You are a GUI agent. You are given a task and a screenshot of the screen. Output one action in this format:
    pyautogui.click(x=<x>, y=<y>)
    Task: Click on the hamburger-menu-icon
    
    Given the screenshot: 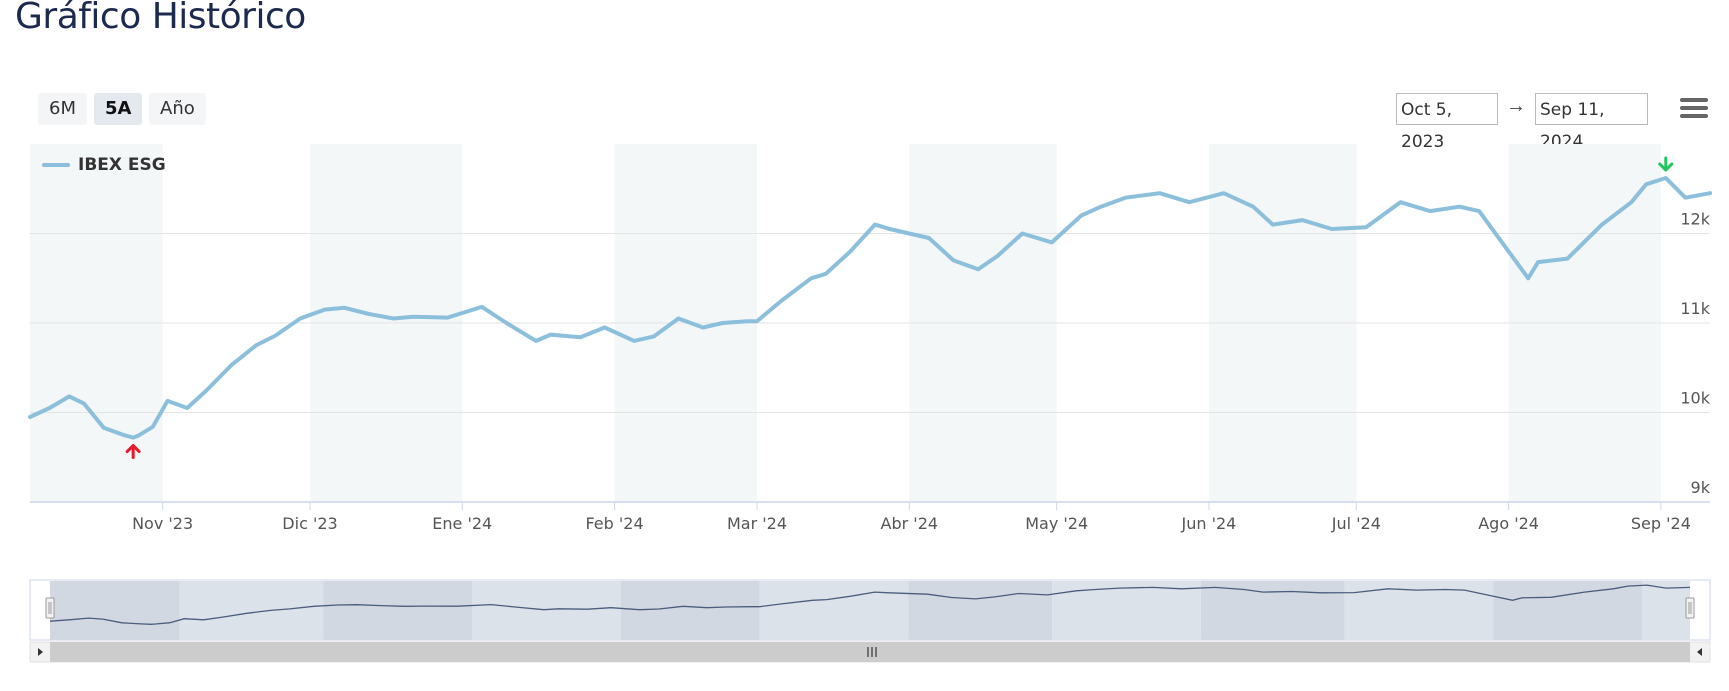 What is the action you would take?
    pyautogui.click(x=1694, y=110)
    